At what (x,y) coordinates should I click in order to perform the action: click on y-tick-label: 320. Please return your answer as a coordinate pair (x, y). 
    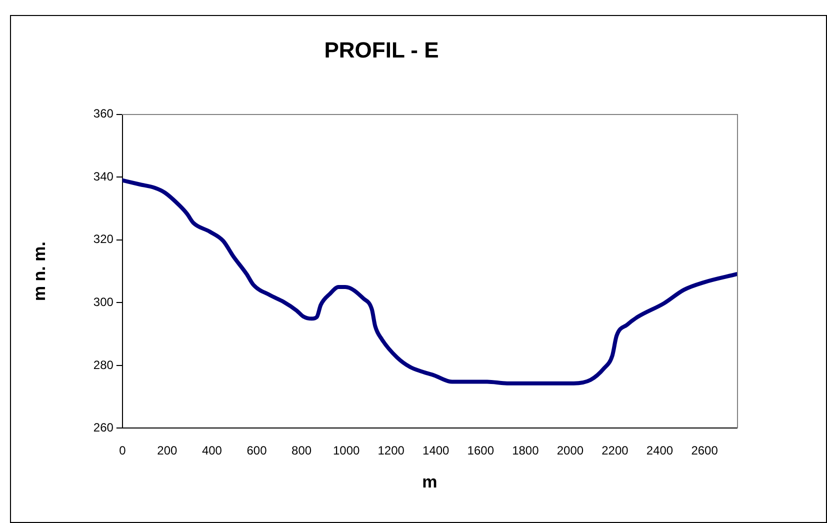
    Looking at the image, I should click on (103, 239).